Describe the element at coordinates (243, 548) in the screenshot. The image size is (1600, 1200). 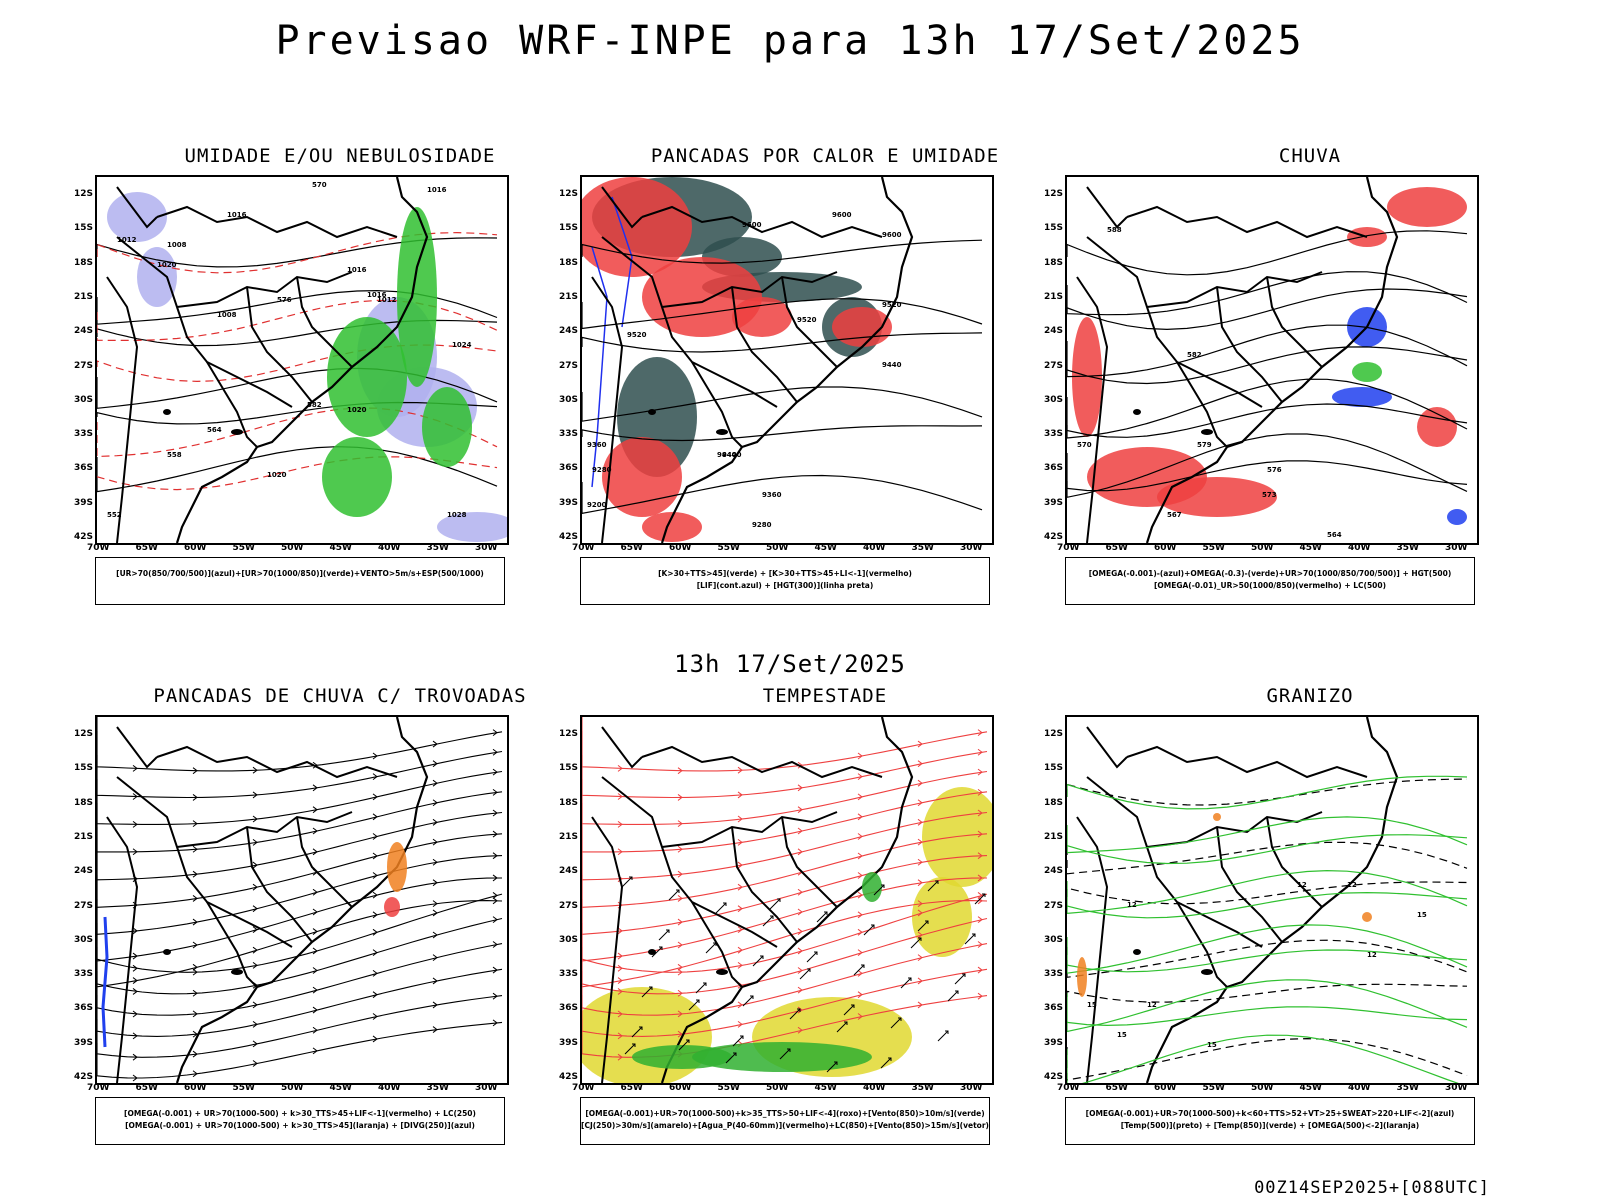
I see `longitude-label: 55W` at that location.